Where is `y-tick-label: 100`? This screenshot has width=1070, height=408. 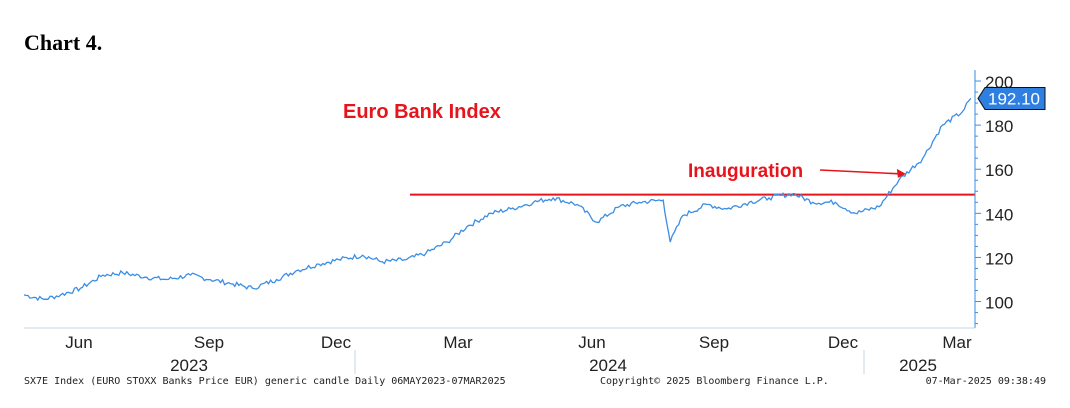
y-tick-label: 100 is located at coordinates (999, 303).